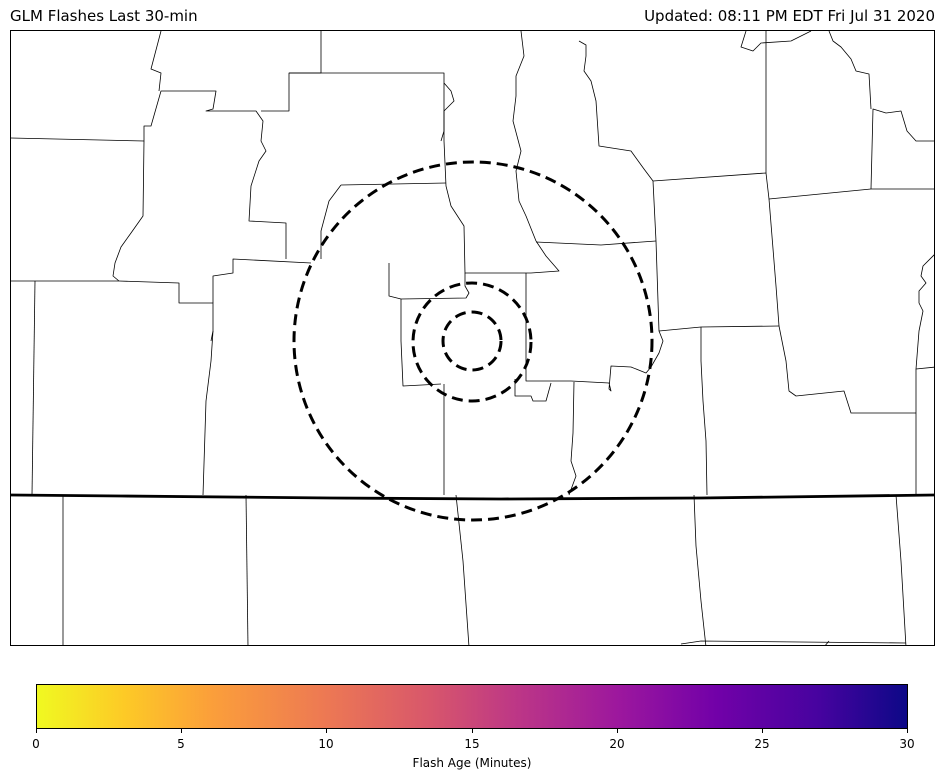 The image size is (943, 781). I want to click on flash-age-colorbar, so click(472, 706).